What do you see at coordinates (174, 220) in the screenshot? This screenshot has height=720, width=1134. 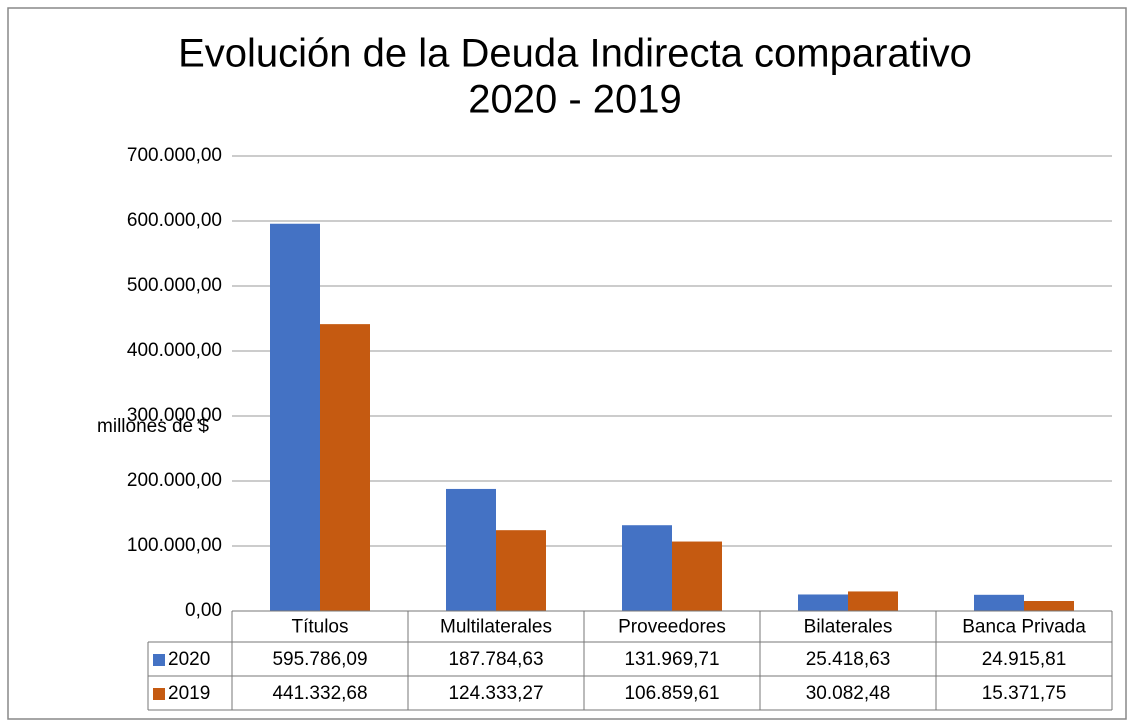 I see `y-tick-label: 600.000,00` at bounding box center [174, 220].